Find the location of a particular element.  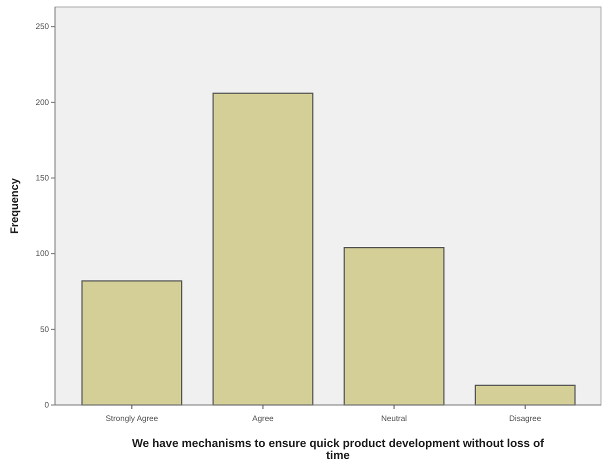

x-tick-label: Strongly Agree is located at coordinates (132, 418).